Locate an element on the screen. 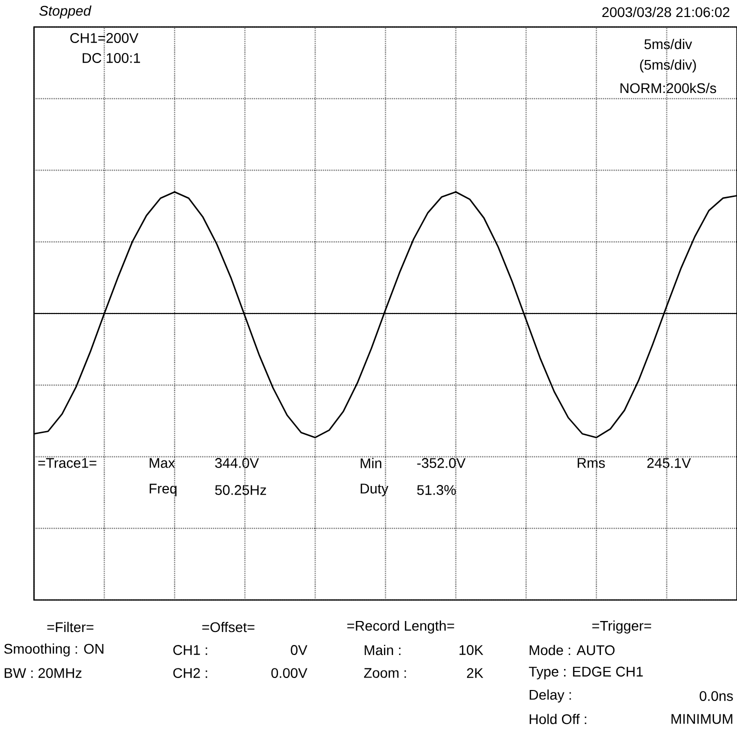 This screenshot has width=737, height=732. text: Smoothing : ON is located at coordinates (54, 650).